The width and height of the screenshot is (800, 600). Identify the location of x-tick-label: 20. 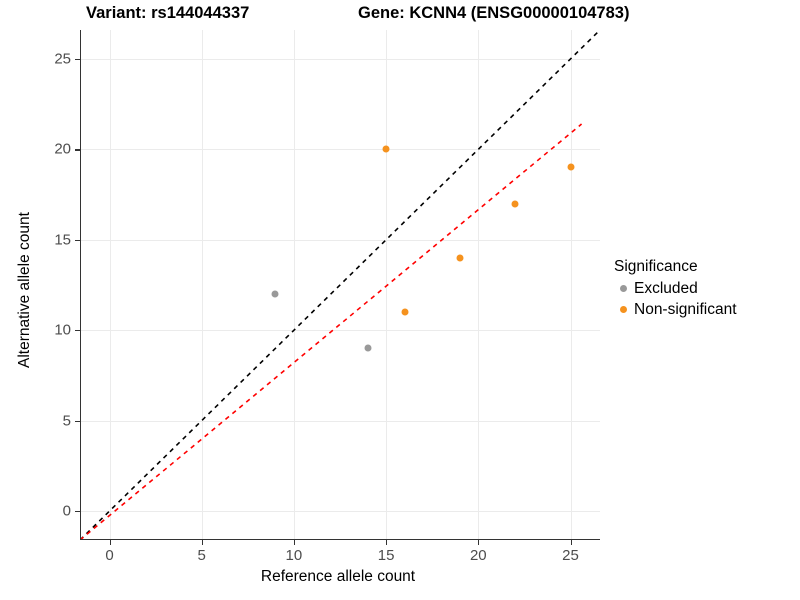
(478, 555).